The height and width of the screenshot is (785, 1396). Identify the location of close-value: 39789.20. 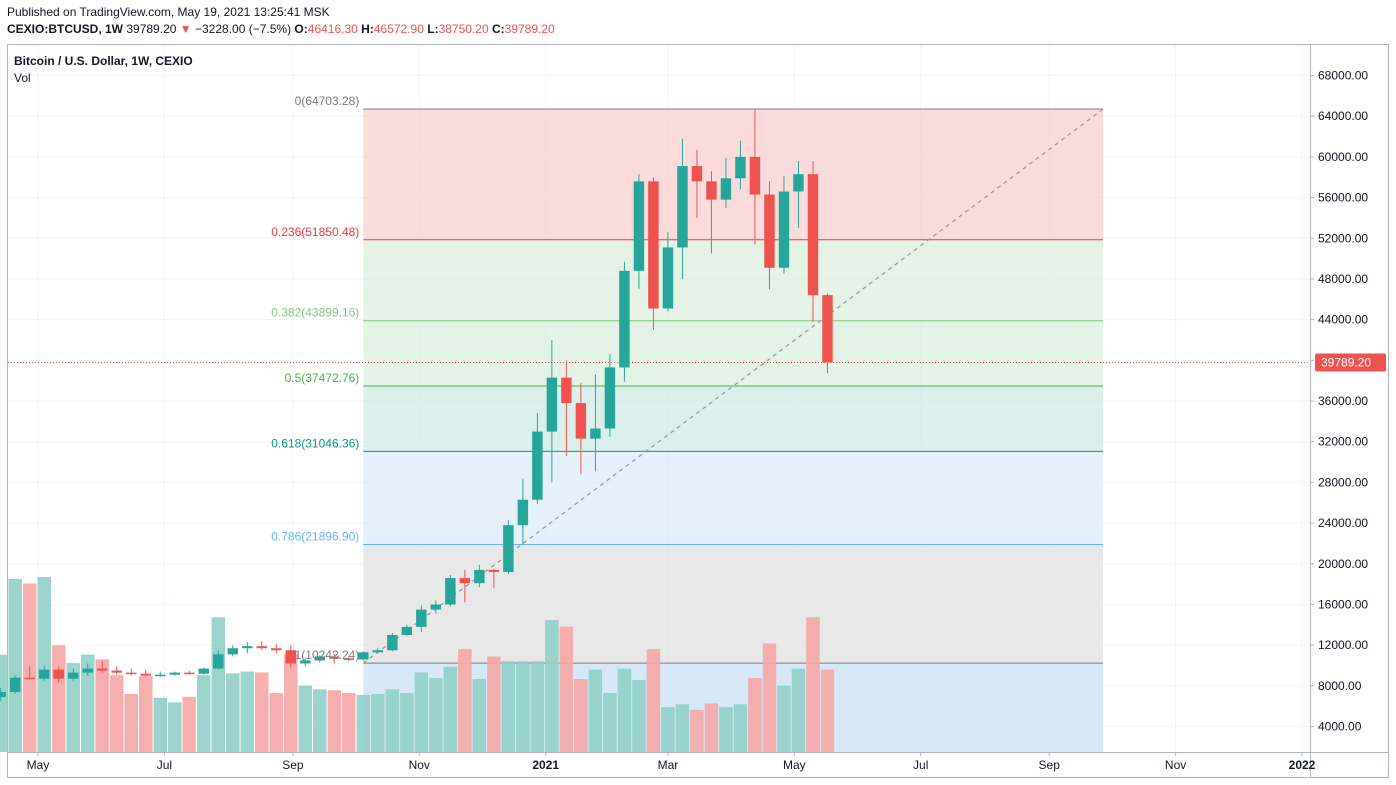
(529, 29).